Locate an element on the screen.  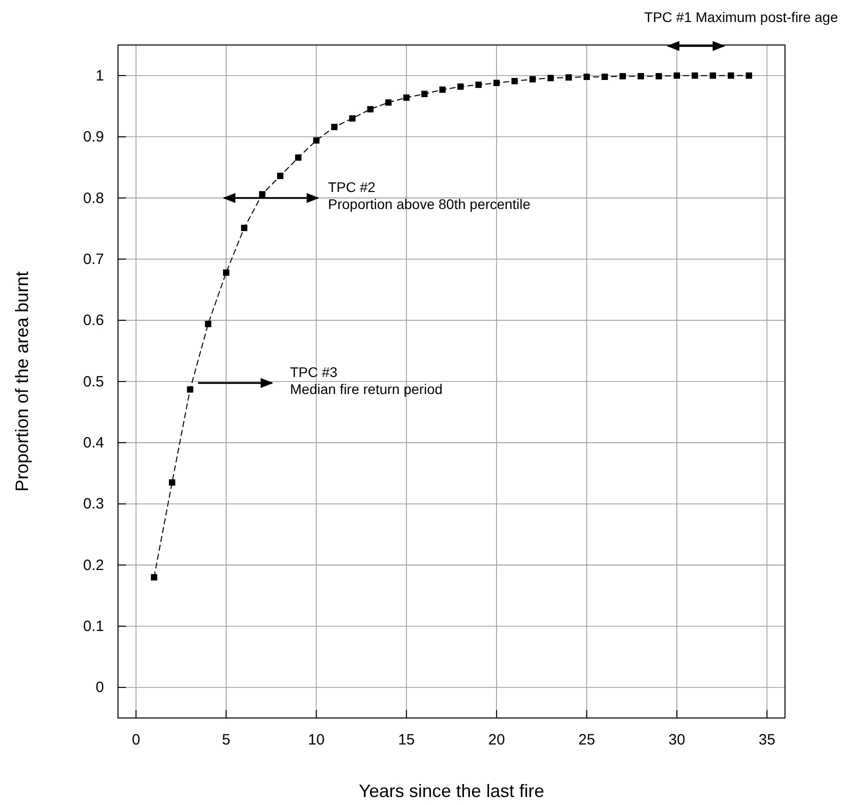
y-tick-label: 0.4 is located at coordinates (93, 443).